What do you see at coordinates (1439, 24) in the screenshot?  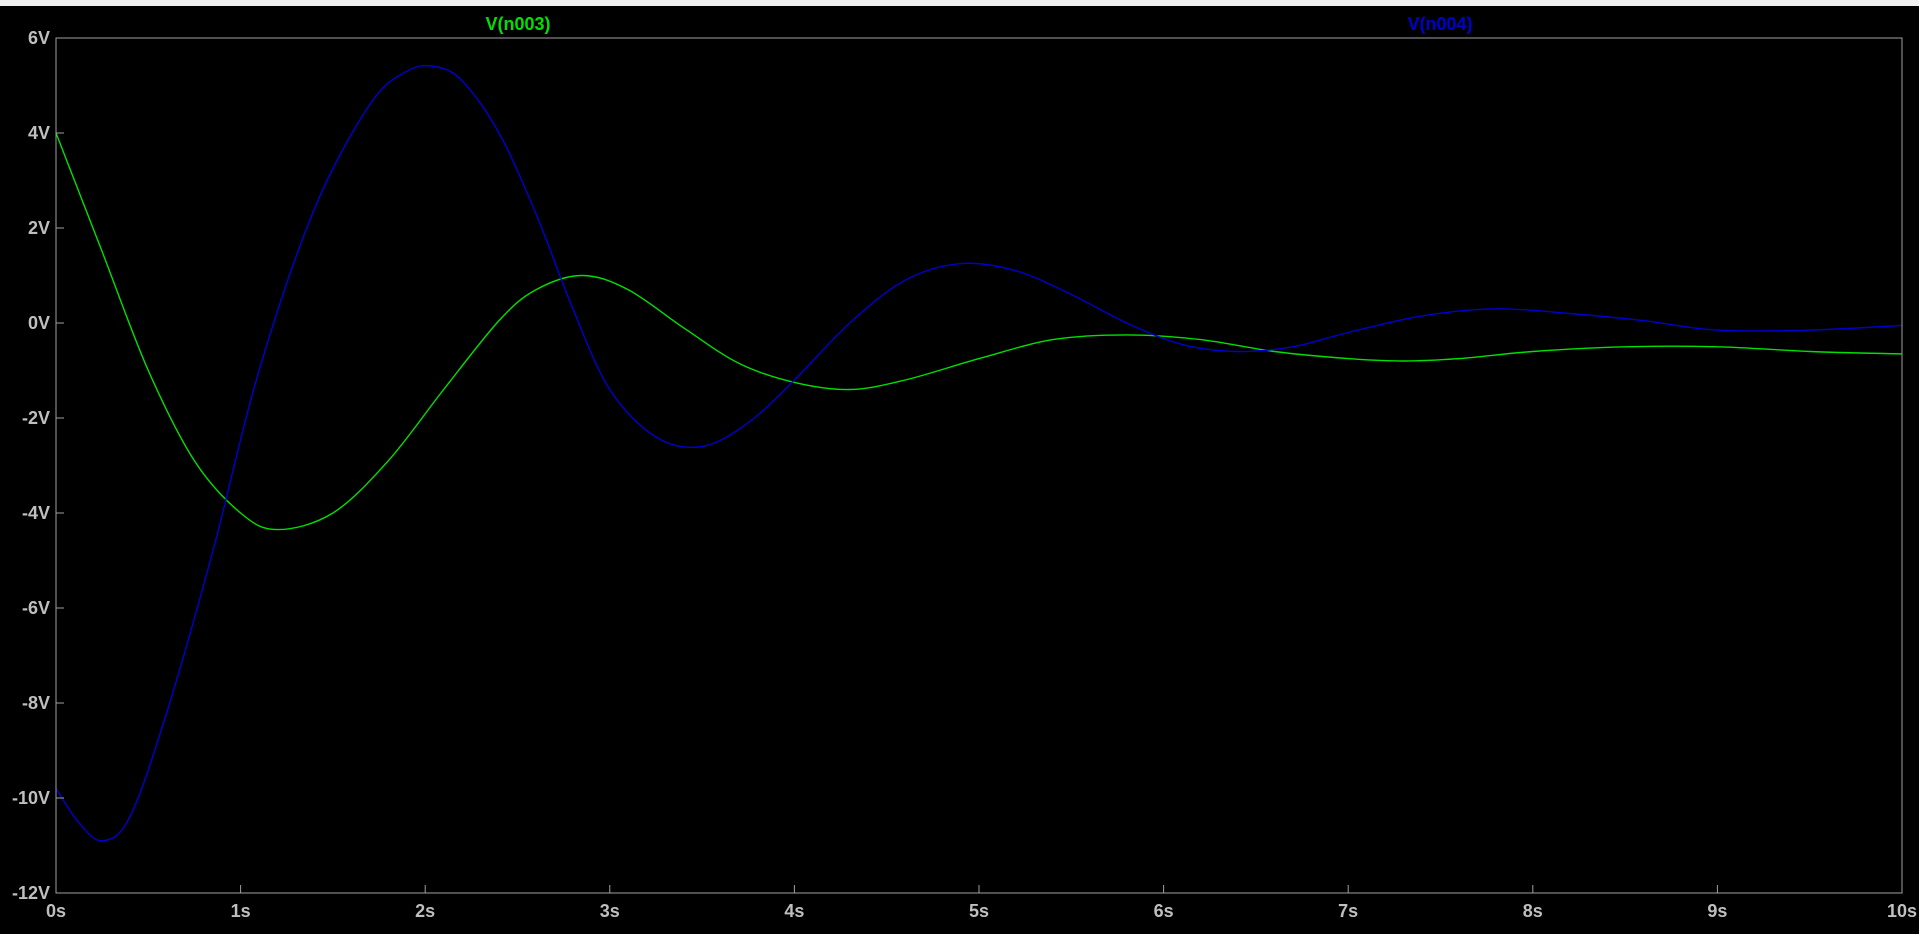 I see `legend-trace-label: V(n004)` at bounding box center [1439, 24].